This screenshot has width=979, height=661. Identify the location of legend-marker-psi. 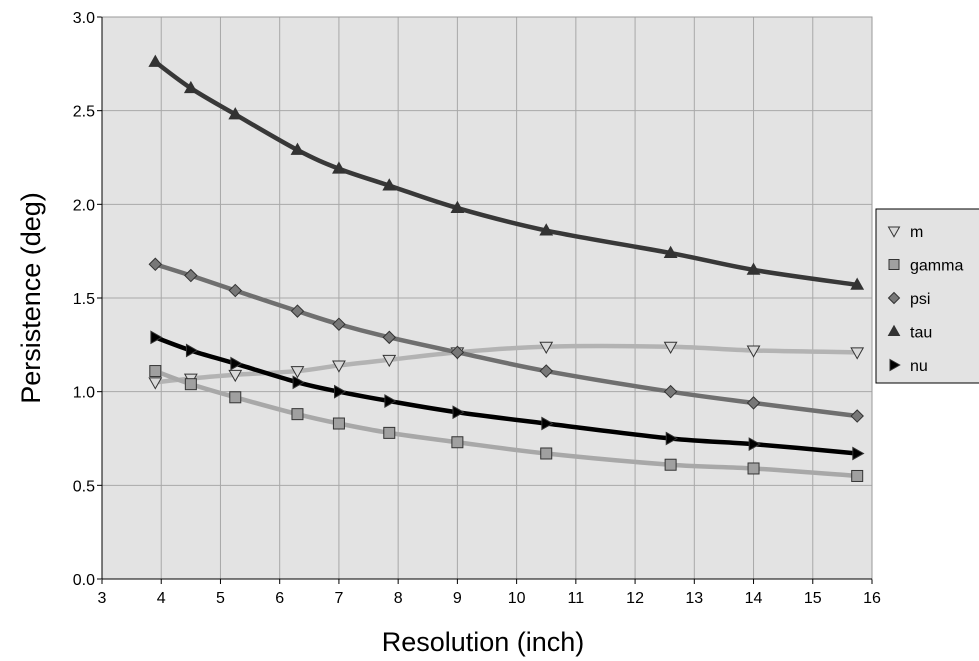
(894, 298).